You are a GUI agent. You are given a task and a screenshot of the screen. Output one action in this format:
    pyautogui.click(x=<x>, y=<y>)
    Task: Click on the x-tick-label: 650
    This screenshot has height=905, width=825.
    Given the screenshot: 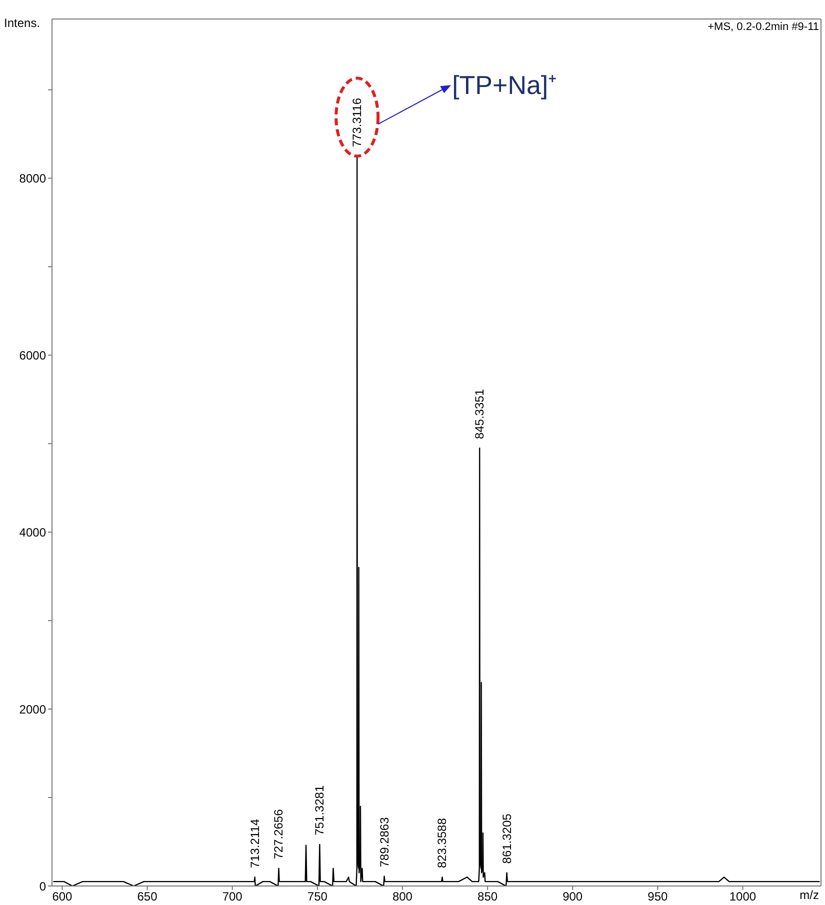 What is the action you would take?
    pyautogui.click(x=147, y=897)
    